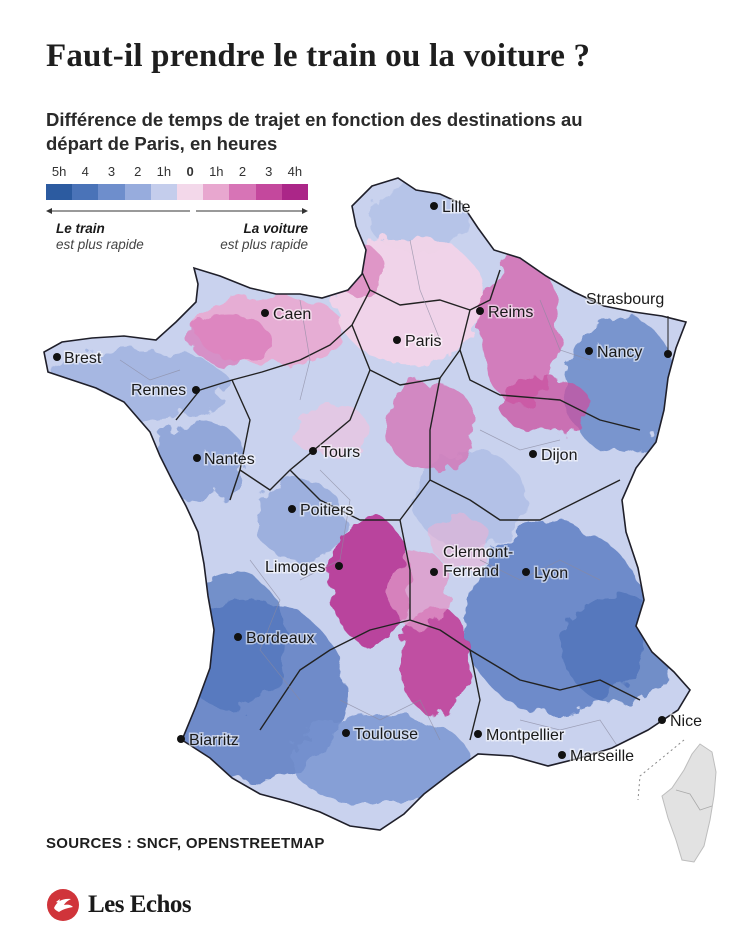  What do you see at coordinates (686, 721) in the screenshot?
I see `city-label-nice: Nice` at bounding box center [686, 721].